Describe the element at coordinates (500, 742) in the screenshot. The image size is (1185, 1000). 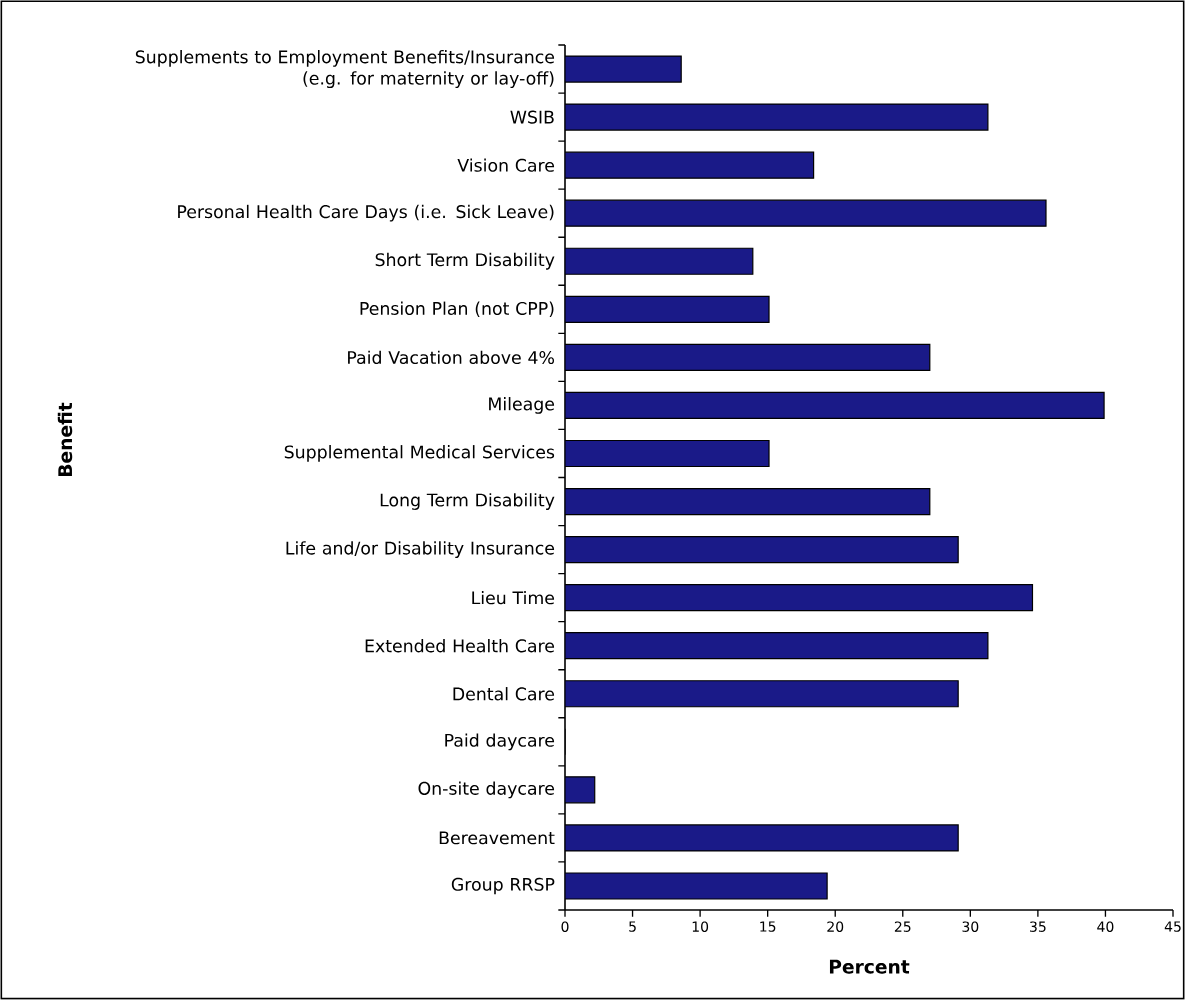
I see `y-tick-label: Paid daycare` at that location.